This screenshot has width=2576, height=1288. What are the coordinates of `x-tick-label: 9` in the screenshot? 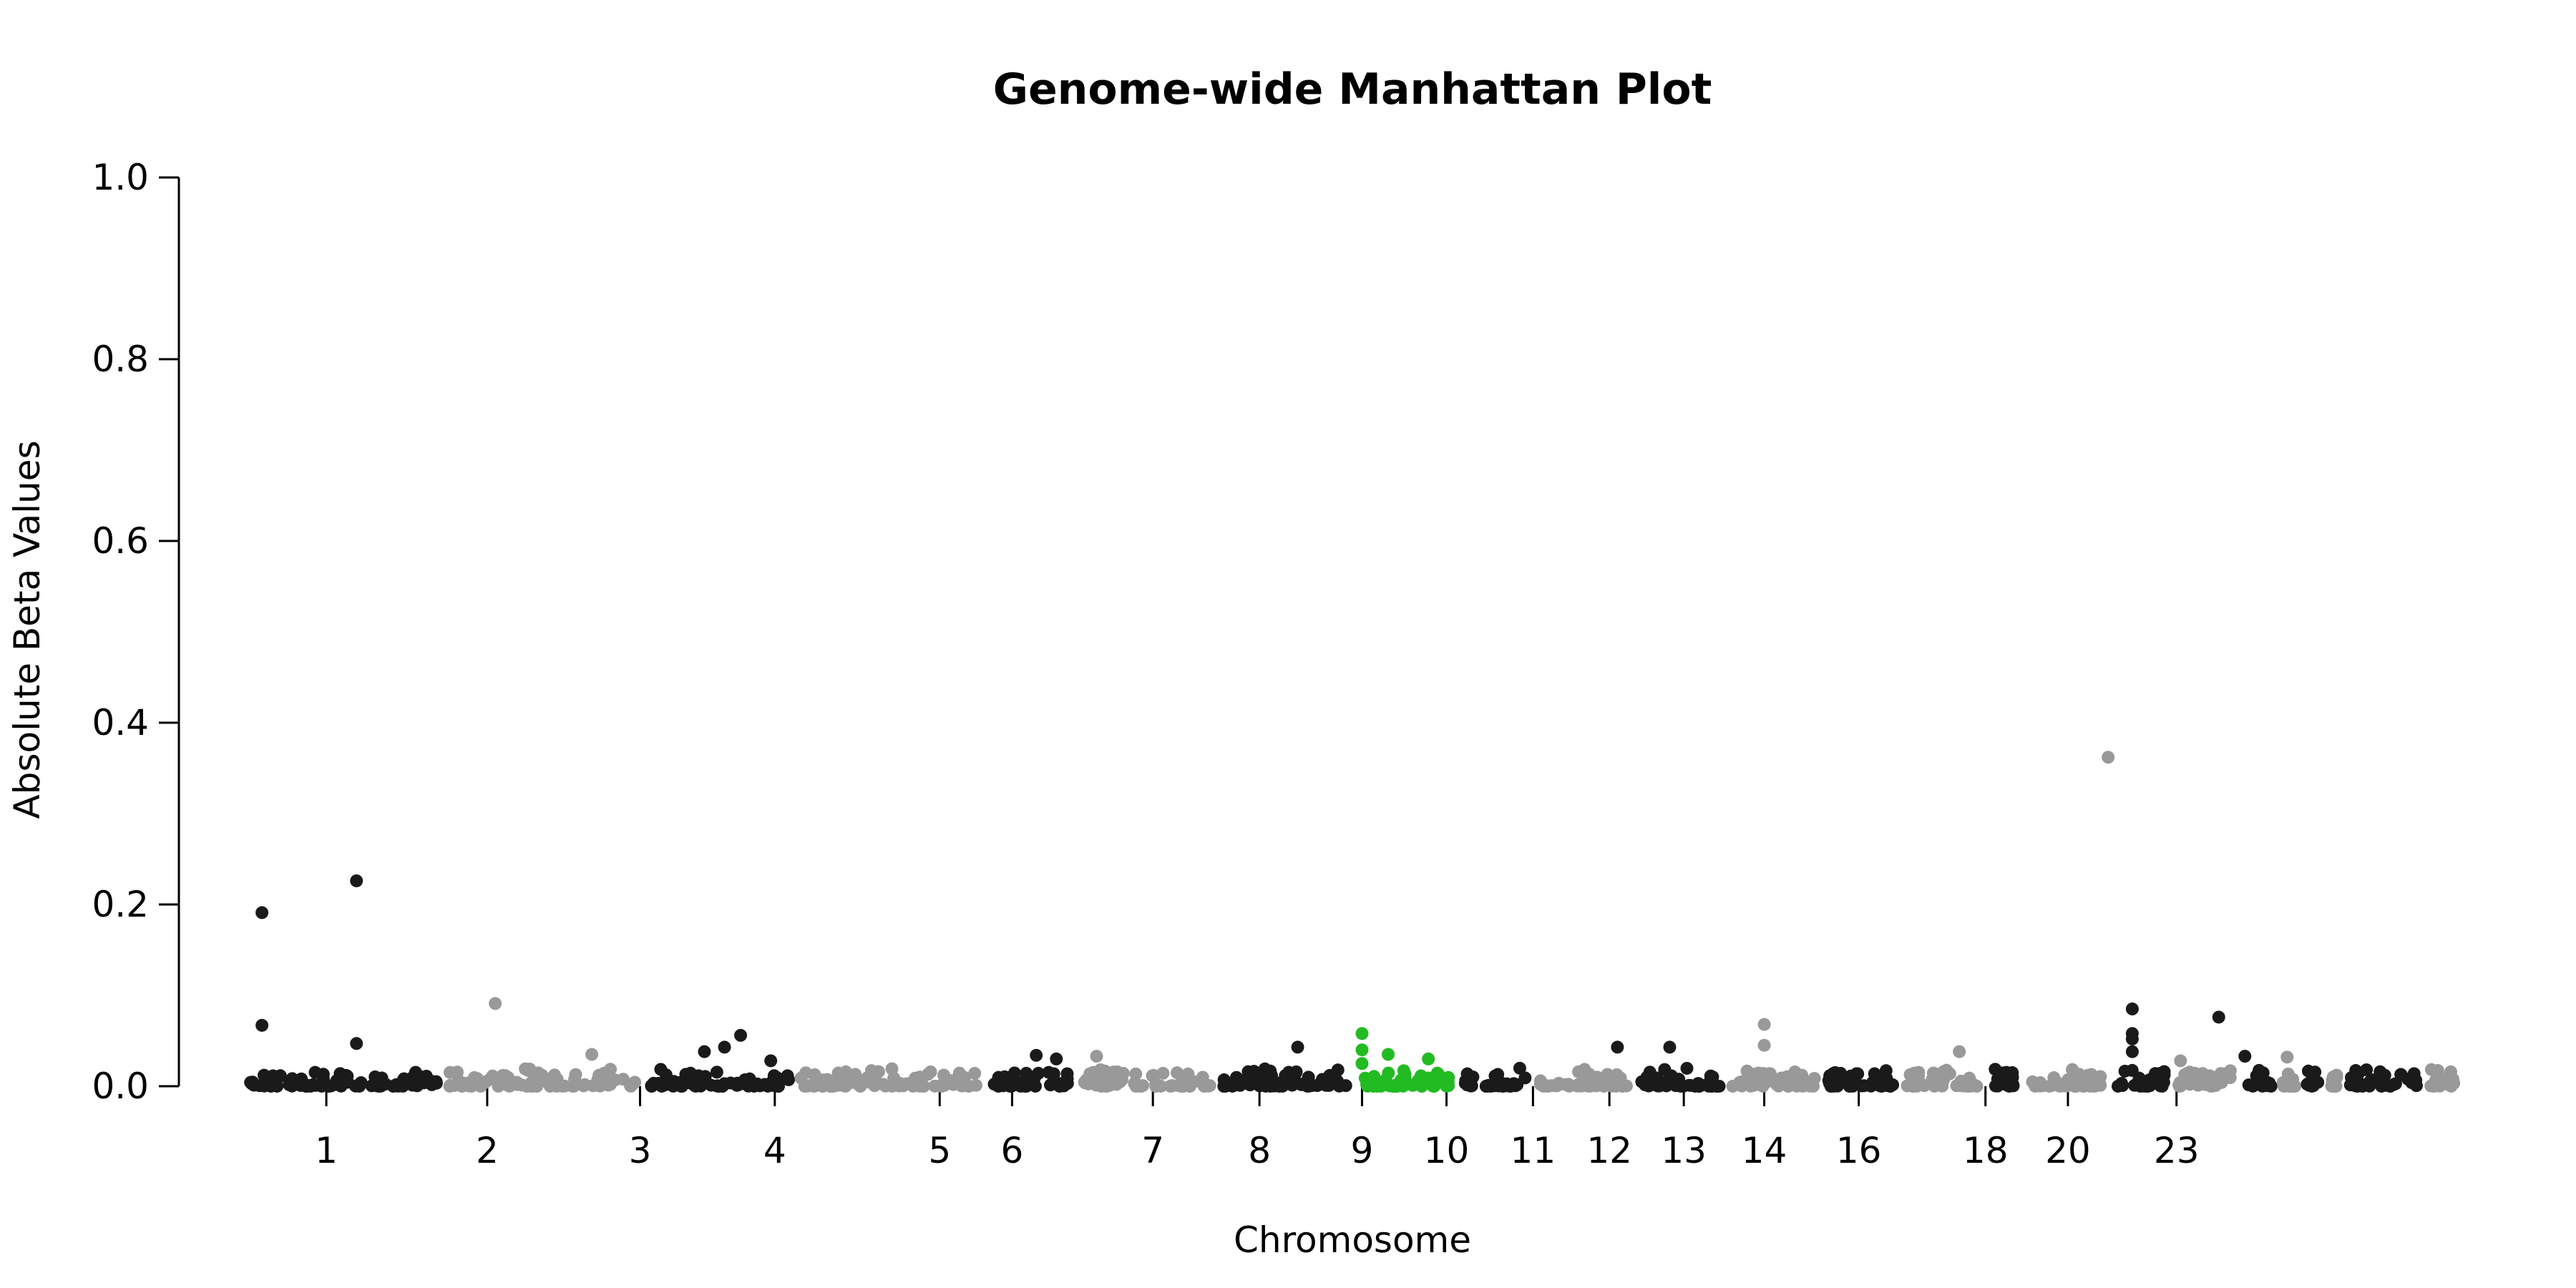 It's located at (1362, 1150).